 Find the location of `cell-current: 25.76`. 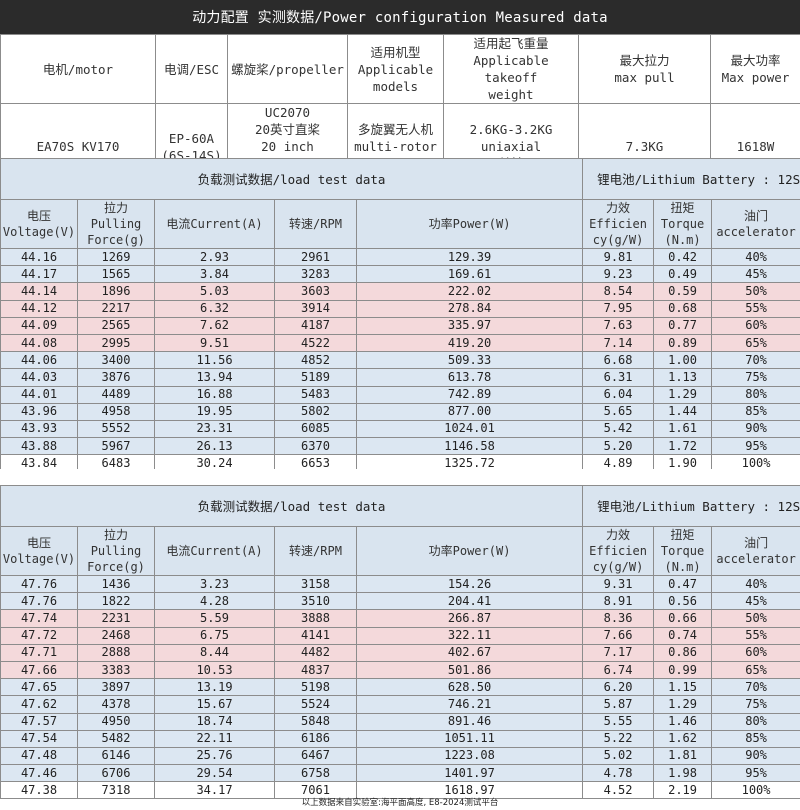

cell-current: 25.76 is located at coordinates (214, 756).